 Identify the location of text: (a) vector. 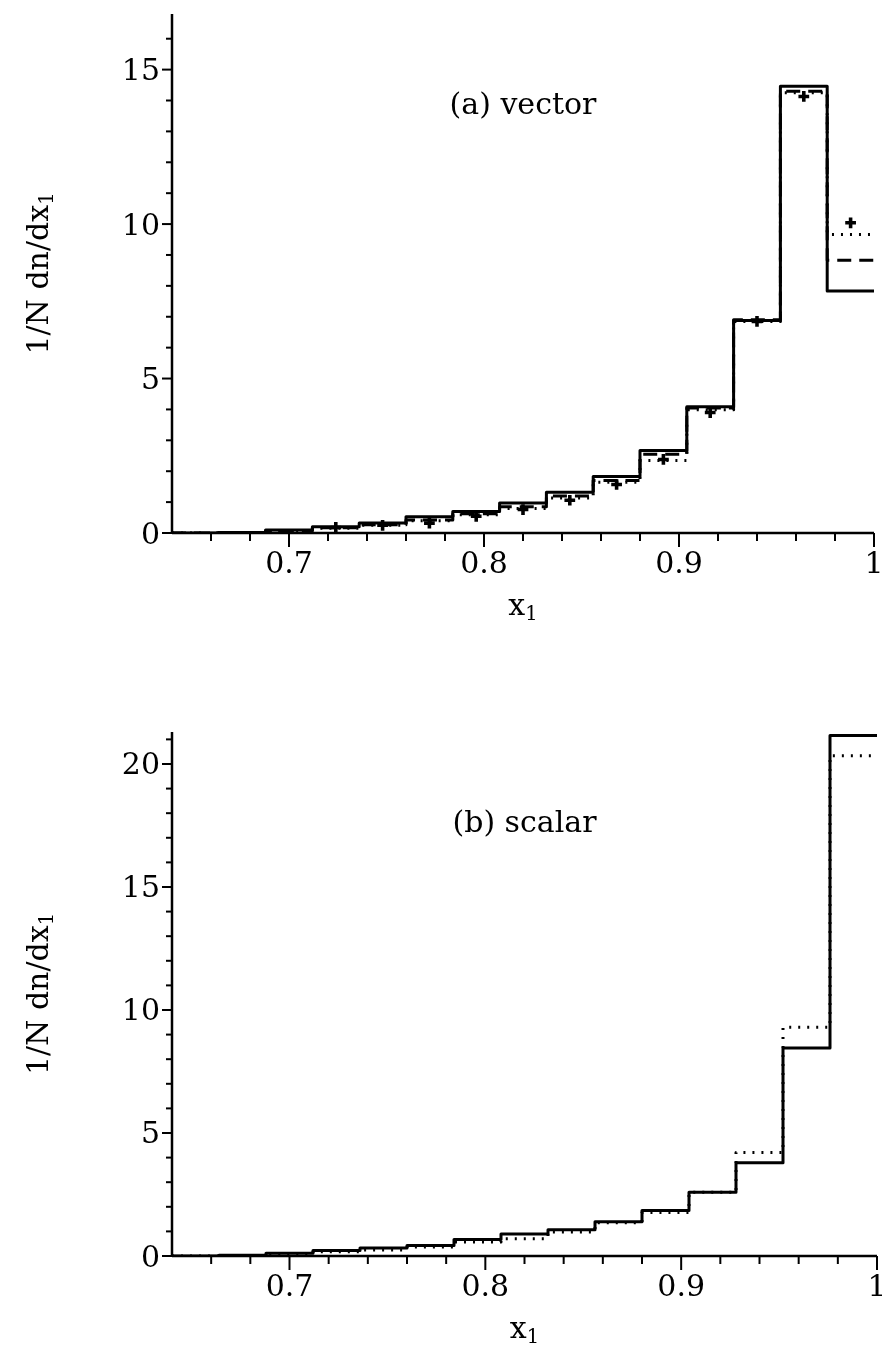
(523, 103).